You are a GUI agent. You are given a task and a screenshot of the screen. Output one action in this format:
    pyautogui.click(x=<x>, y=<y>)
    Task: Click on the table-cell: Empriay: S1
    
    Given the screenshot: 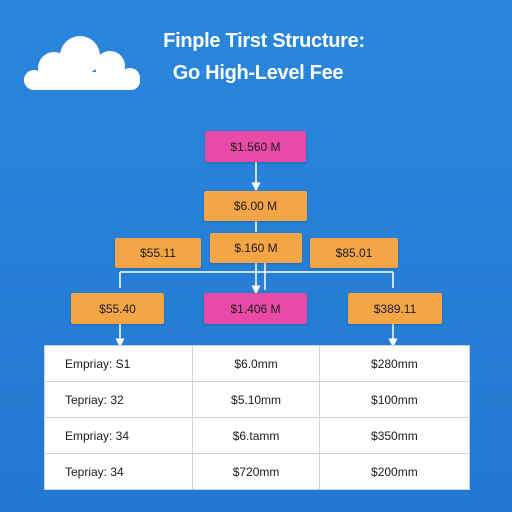 What is the action you would take?
    pyautogui.click(x=98, y=363)
    